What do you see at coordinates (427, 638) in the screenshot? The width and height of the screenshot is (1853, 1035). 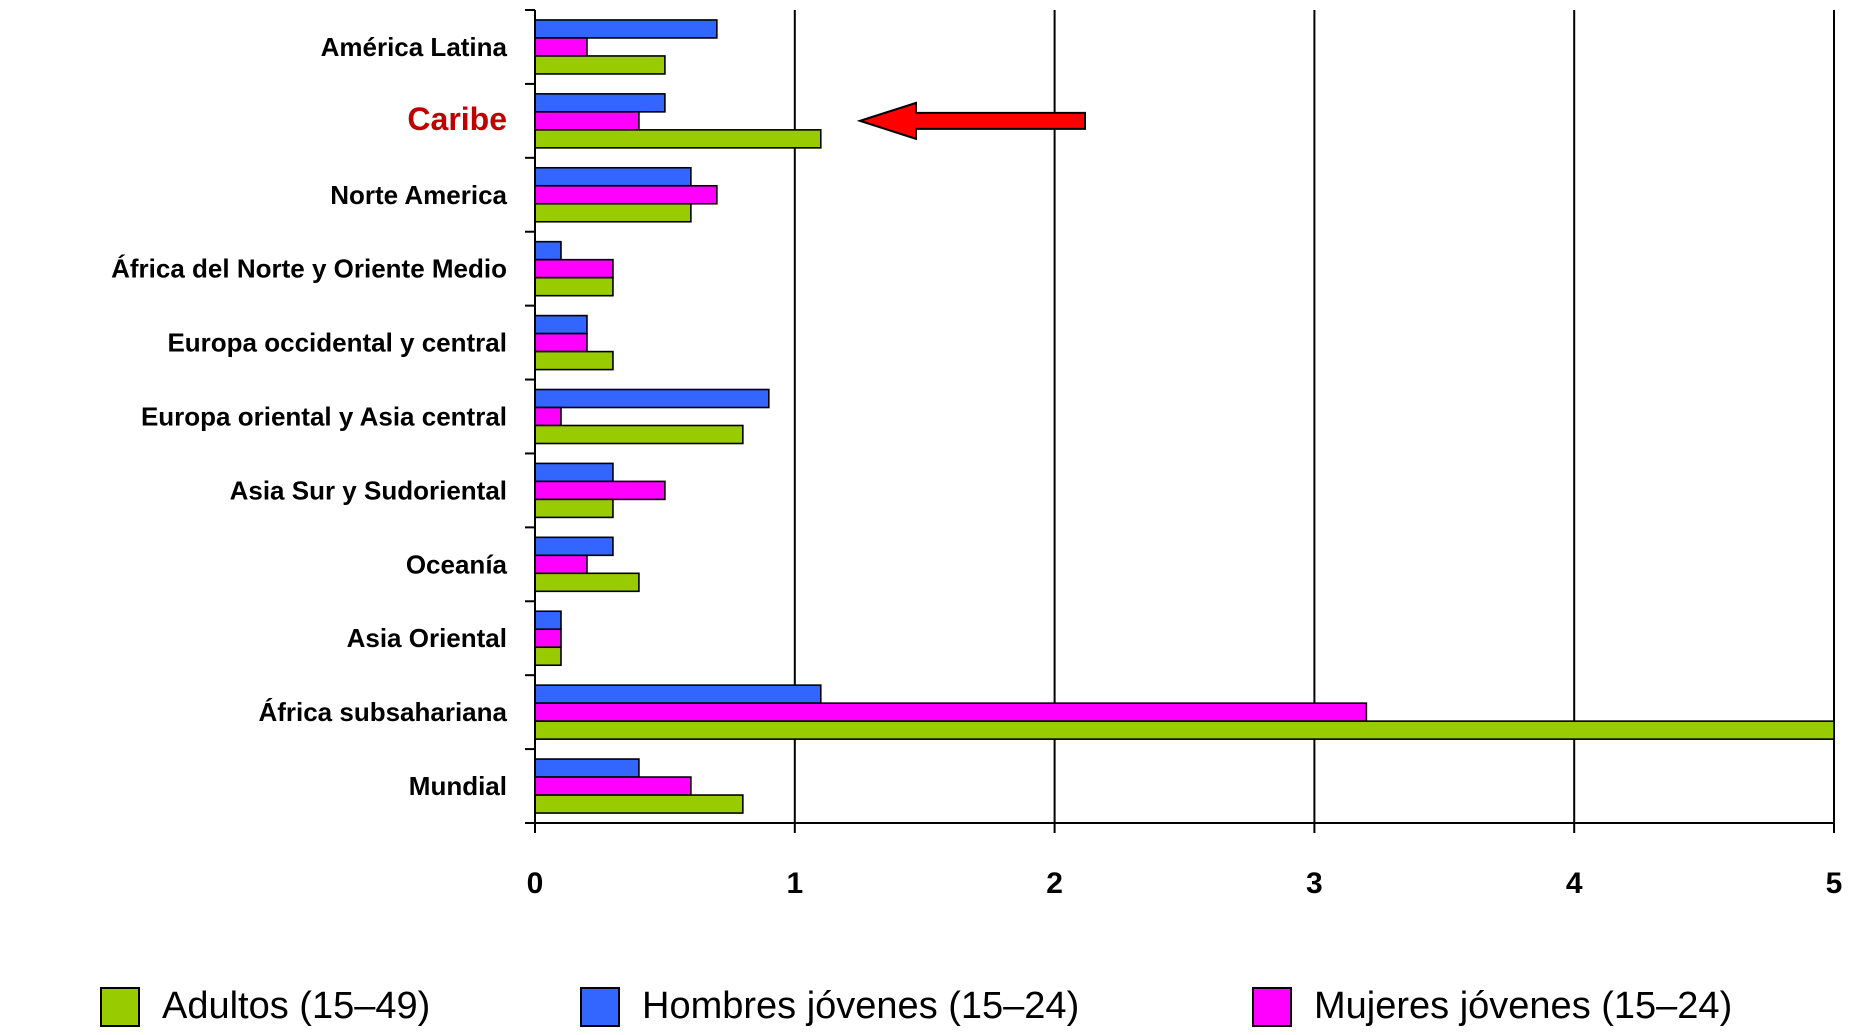 I see `category-label-asia-oriental: Asia Oriental` at bounding box center [427, 638].